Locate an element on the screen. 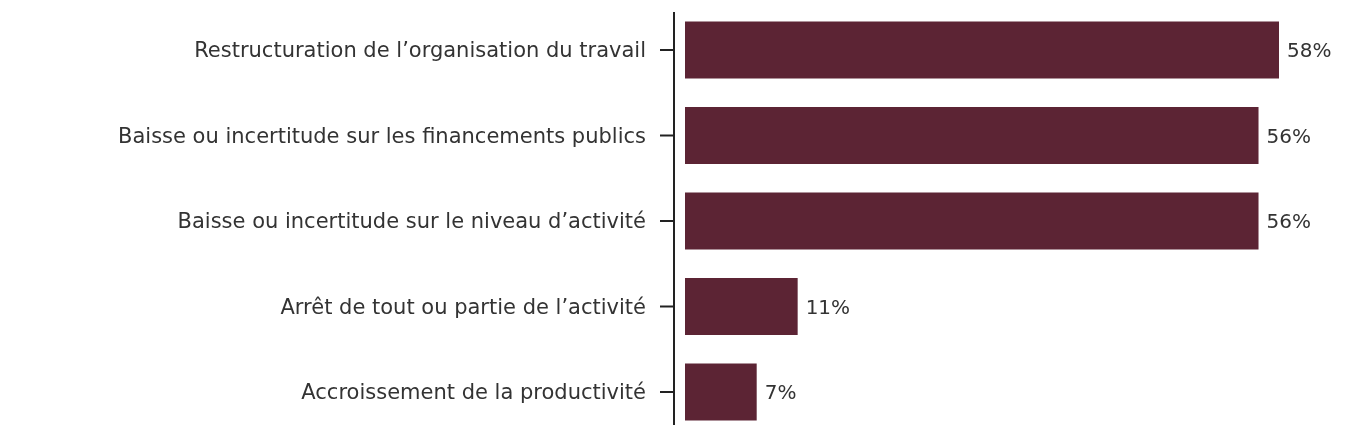  y-tick-label: Accroissement de la productivité is located at coordinates (473, 392).